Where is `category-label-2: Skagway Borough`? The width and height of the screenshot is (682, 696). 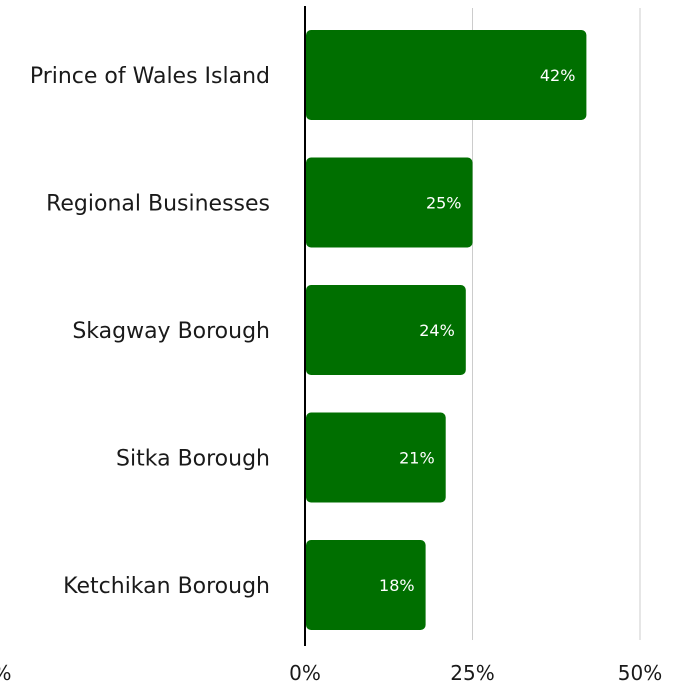 category-label-2: Skagway Borough is located at coordinates (171, 331).